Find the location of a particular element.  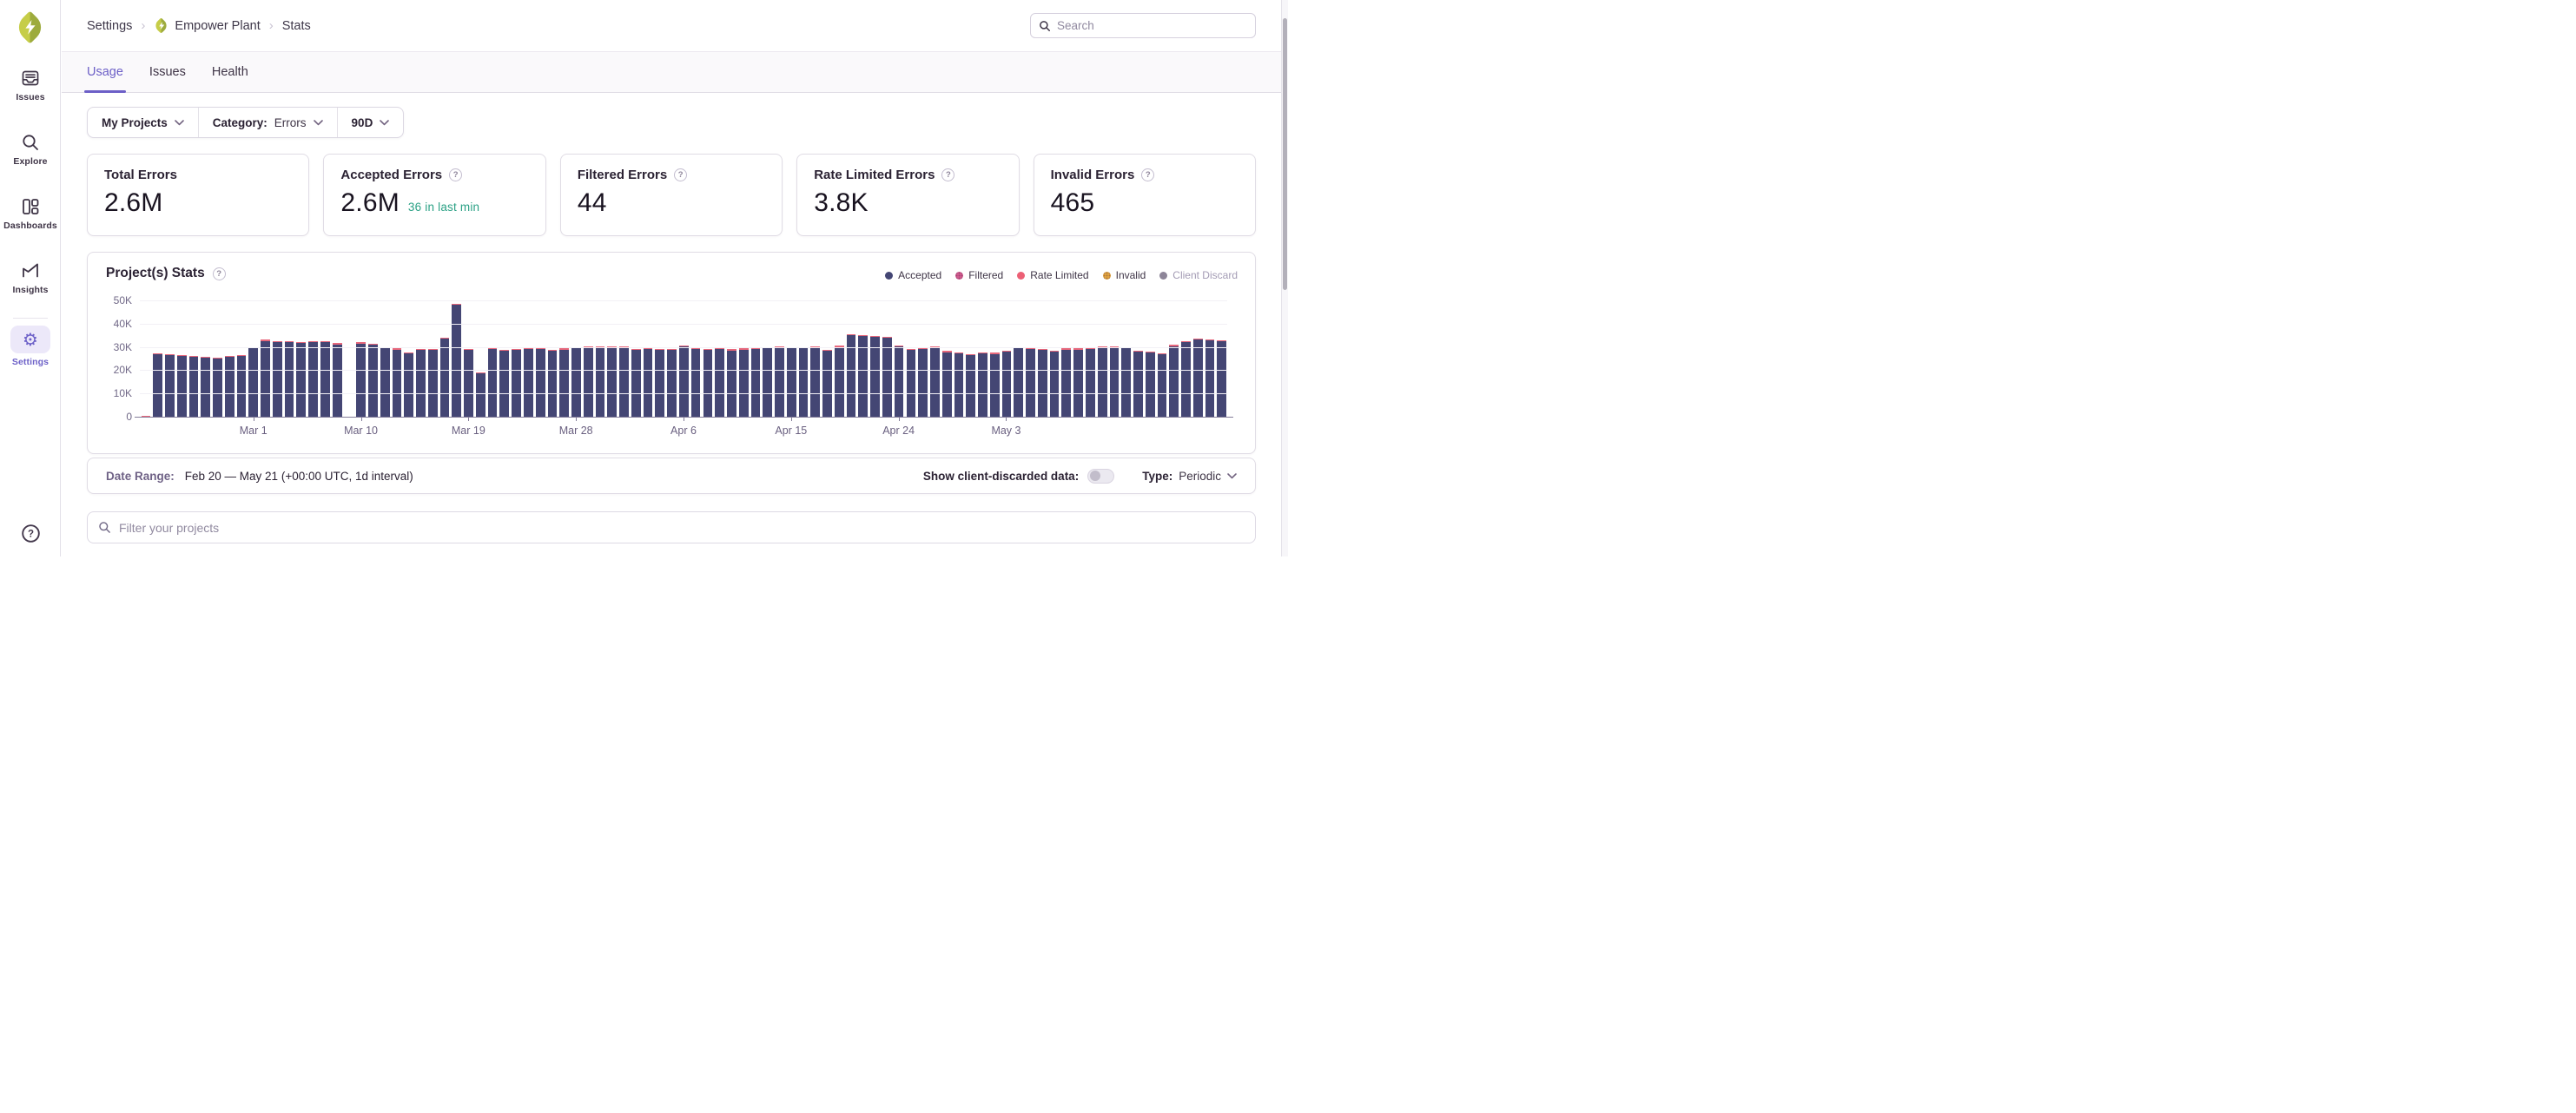

org-logo is located at coordinates (30, 28).